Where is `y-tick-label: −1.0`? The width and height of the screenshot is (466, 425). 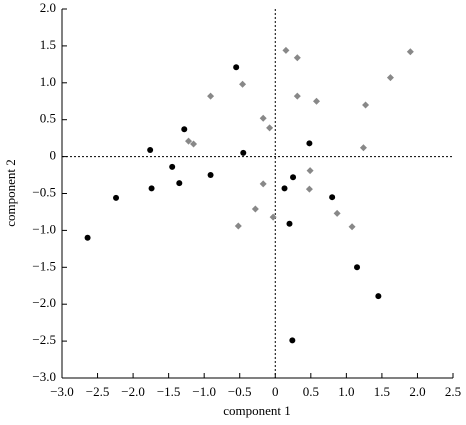 y-tick-label: −1.0 is located at coordinates (44, 228).